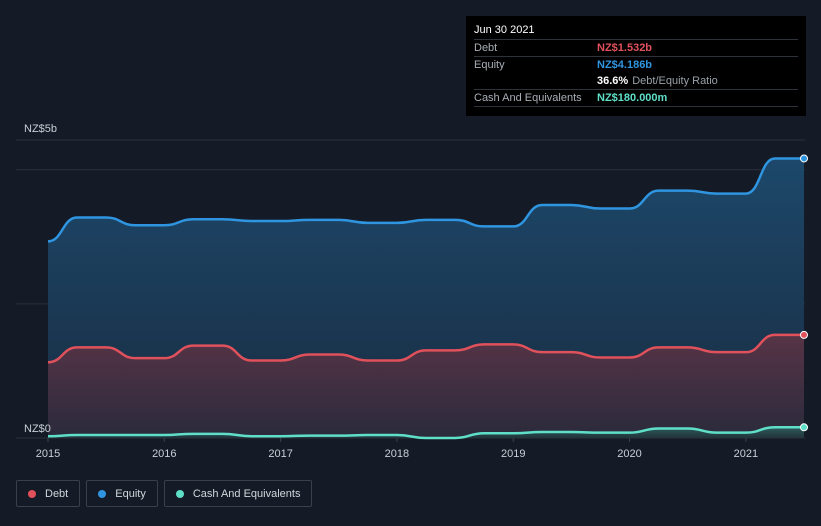  I want to click on legend-label-equity: Equity, so click(130, 493).